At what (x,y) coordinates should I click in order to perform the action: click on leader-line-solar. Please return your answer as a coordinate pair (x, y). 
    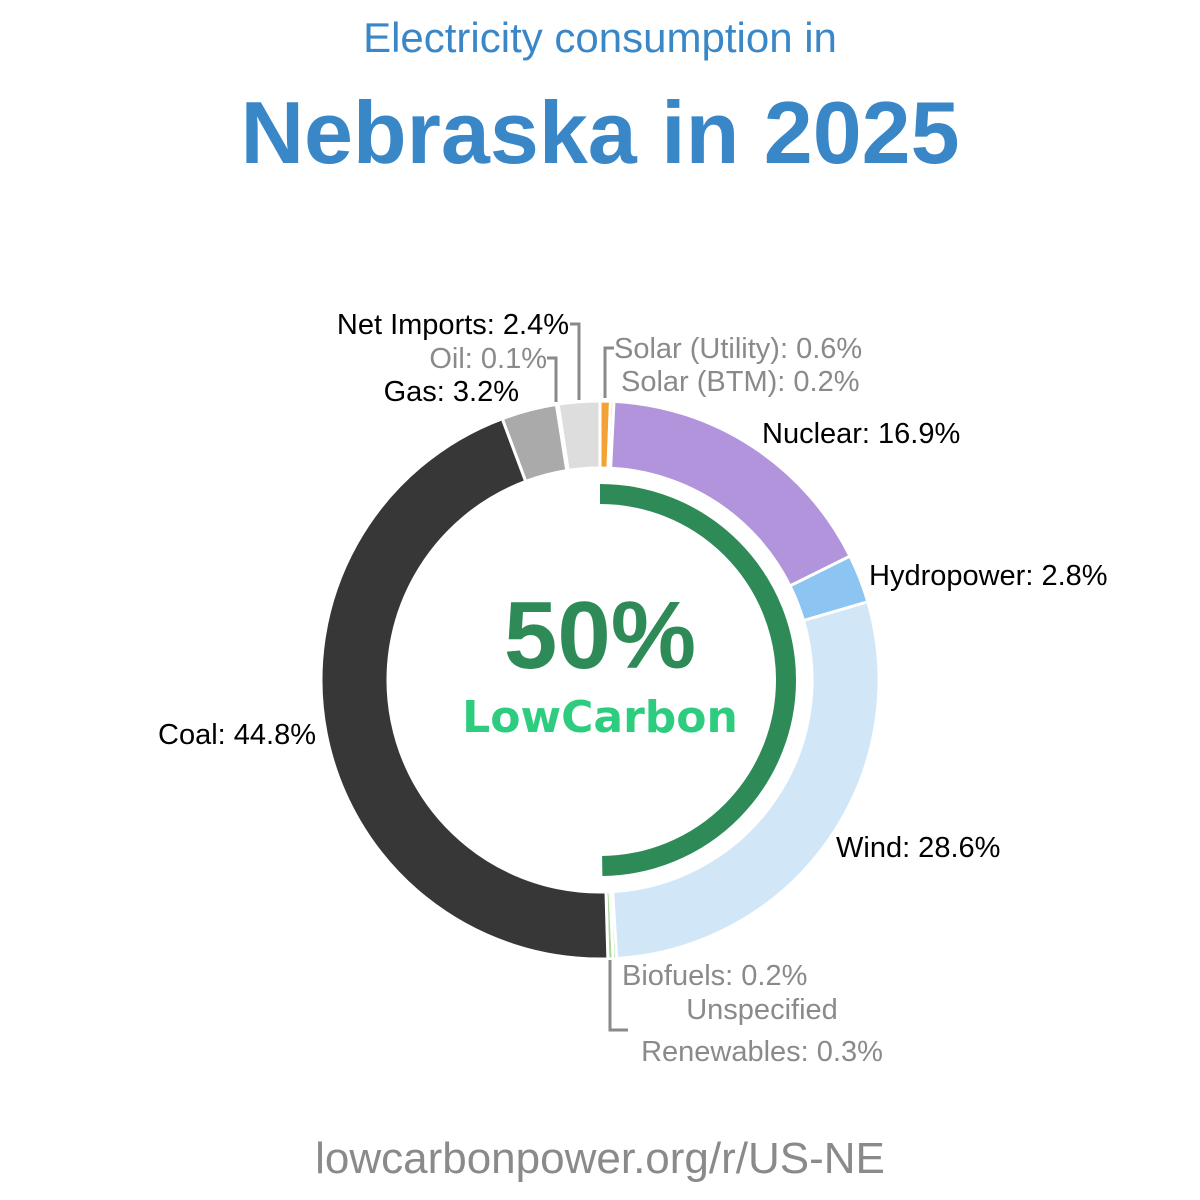
    Looking at the image, I should click on (608, 372).